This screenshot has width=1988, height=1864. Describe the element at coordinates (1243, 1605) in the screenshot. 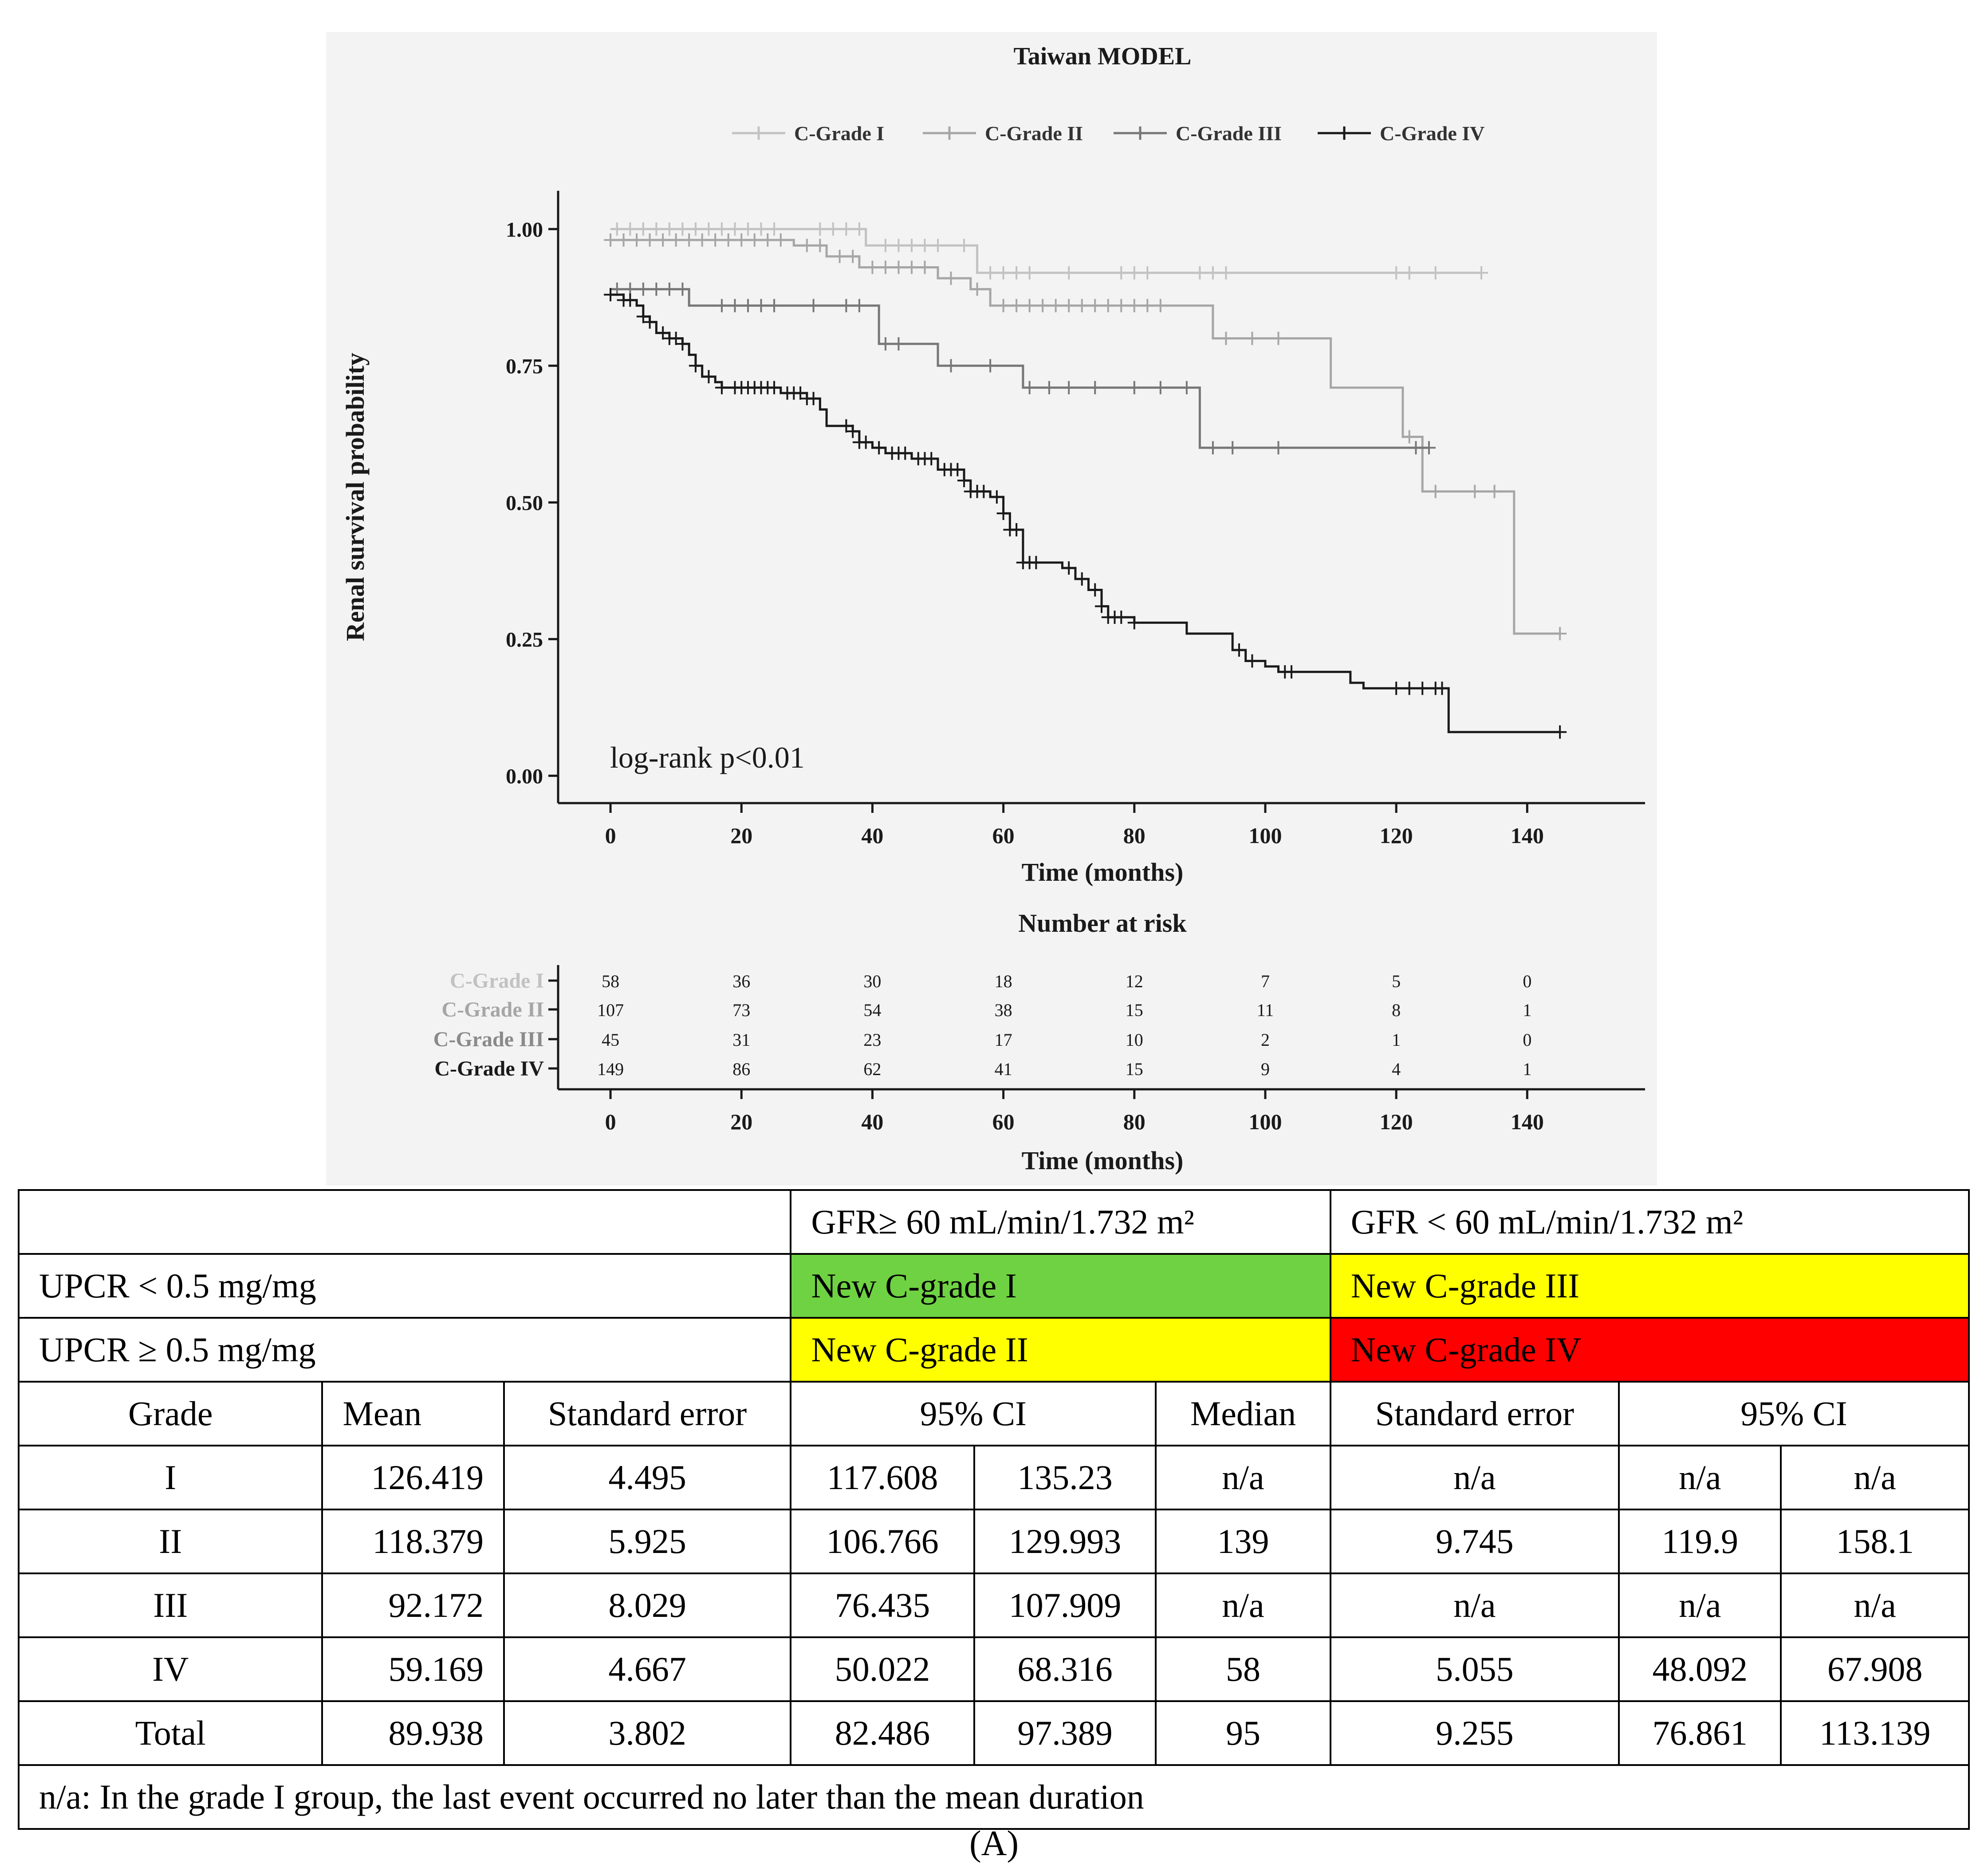

I see `cell-median: n/a` at that location.